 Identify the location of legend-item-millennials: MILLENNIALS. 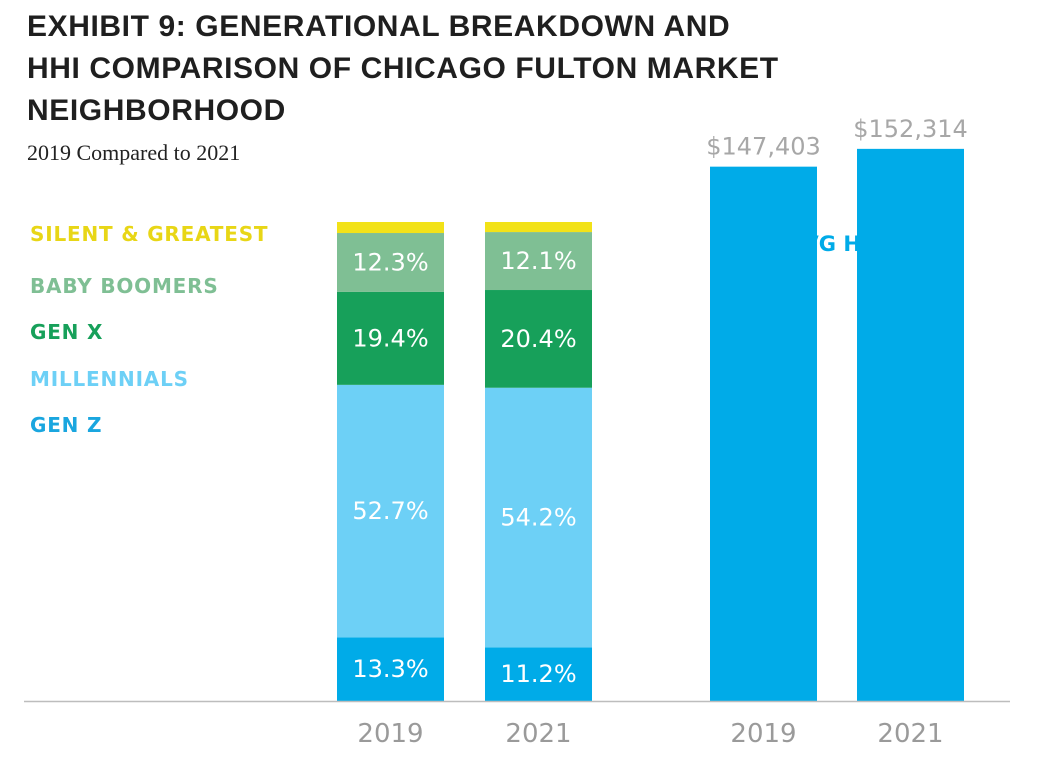
(109, 379).